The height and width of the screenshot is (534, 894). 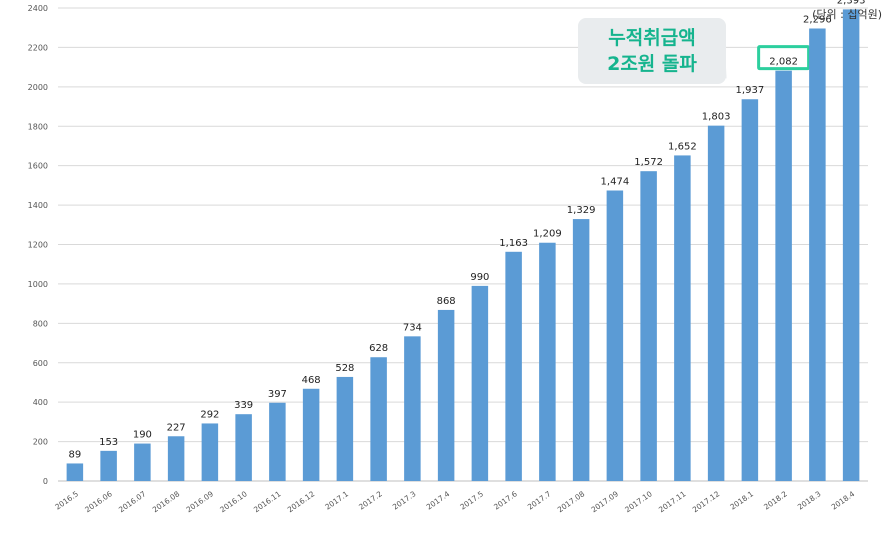 What do you see at coordinates (98, 501) in the screenshot?
I see `x-tick-label: 2016.06` at bounding box center [98, 501].